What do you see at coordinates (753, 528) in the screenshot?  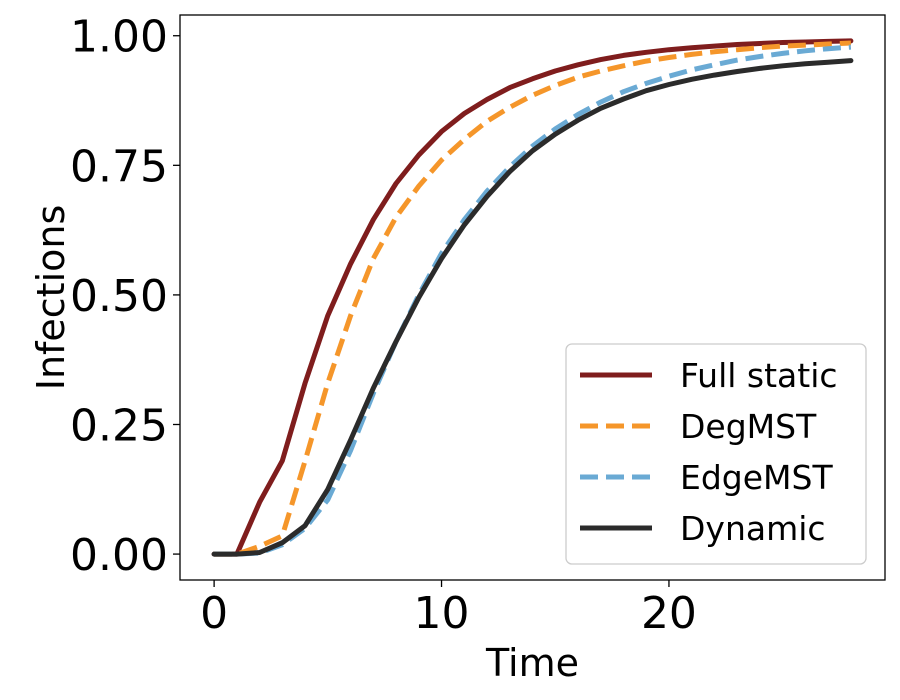 I see `legend-label: Dynamic` at bounding box center [753, 528].